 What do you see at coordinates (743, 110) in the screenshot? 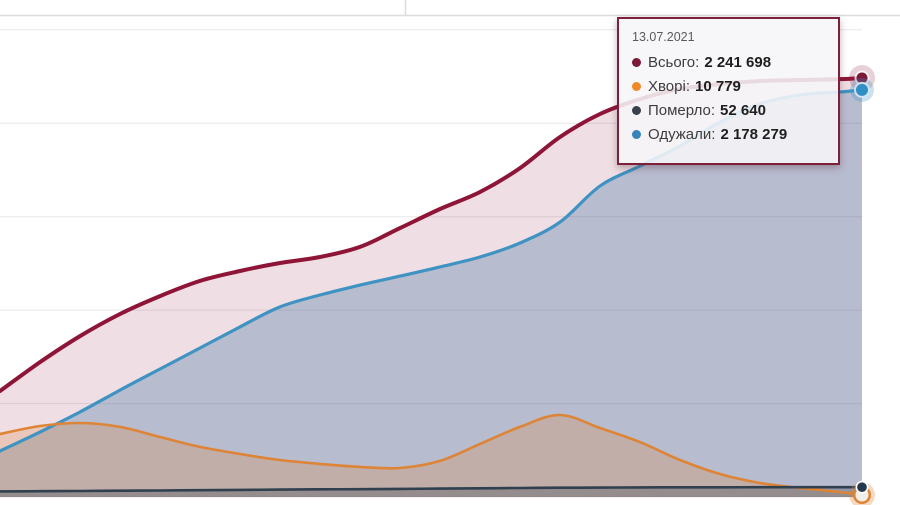
I see `series-value: 52 640` at bounding box center [743, 110].